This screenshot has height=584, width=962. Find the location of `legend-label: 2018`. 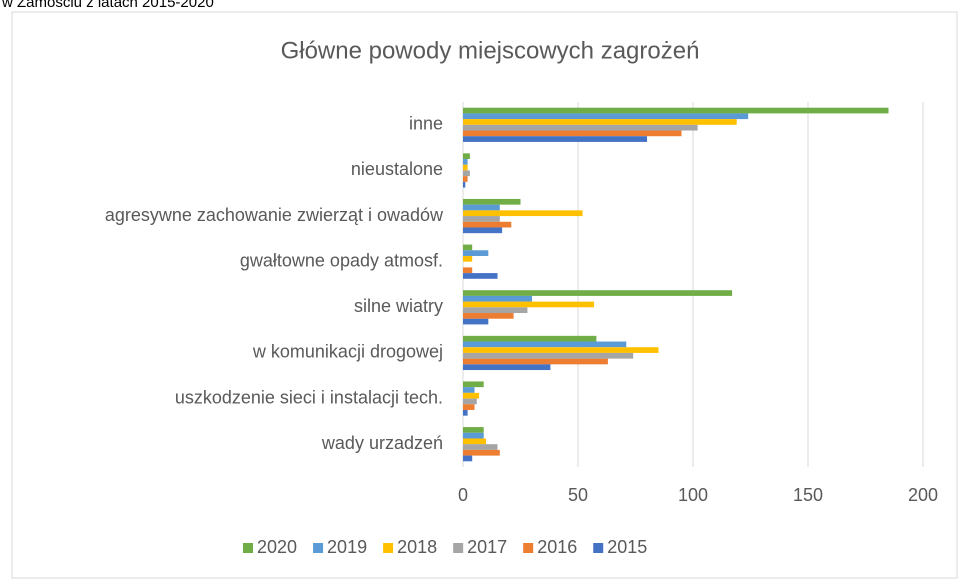

legend-label: 2018 is located at coordinates (417, 547).